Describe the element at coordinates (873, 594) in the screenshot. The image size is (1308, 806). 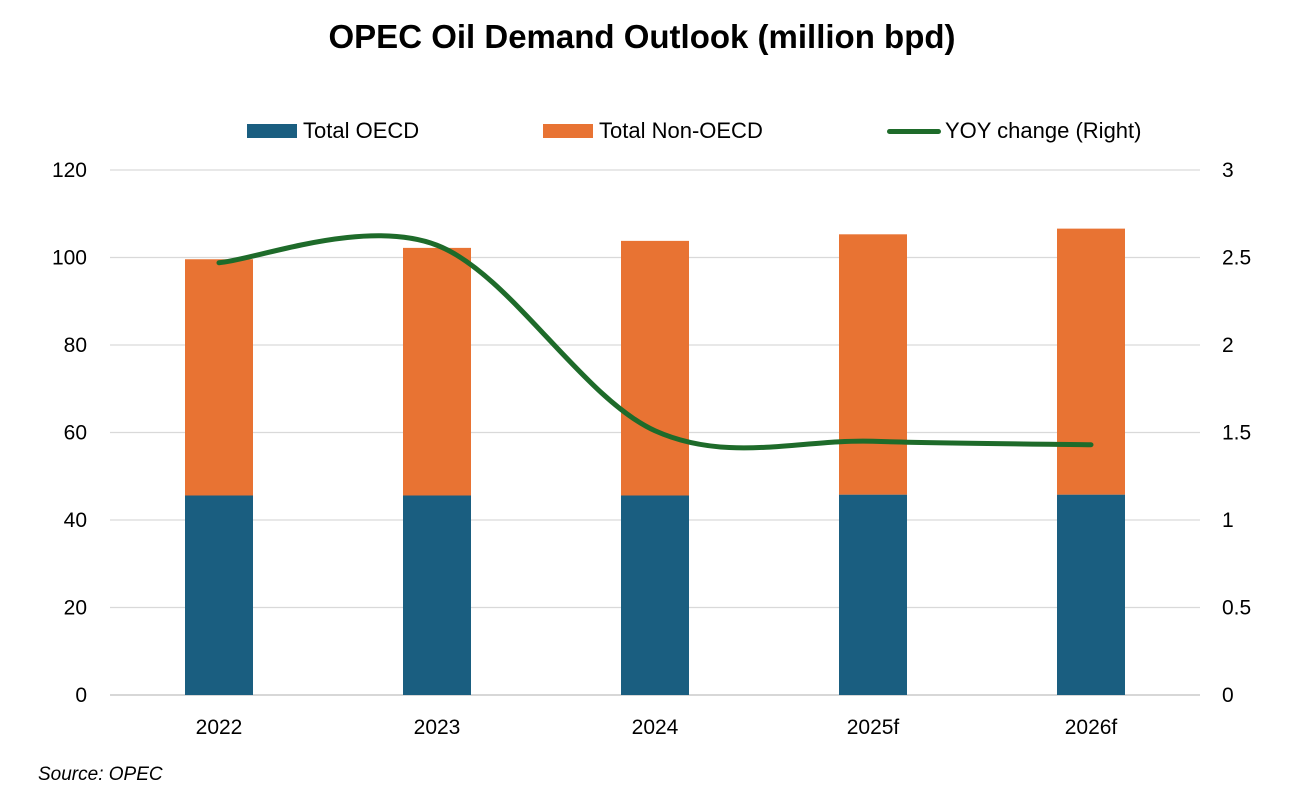
I see `bar-oecd-2025f` at that location.